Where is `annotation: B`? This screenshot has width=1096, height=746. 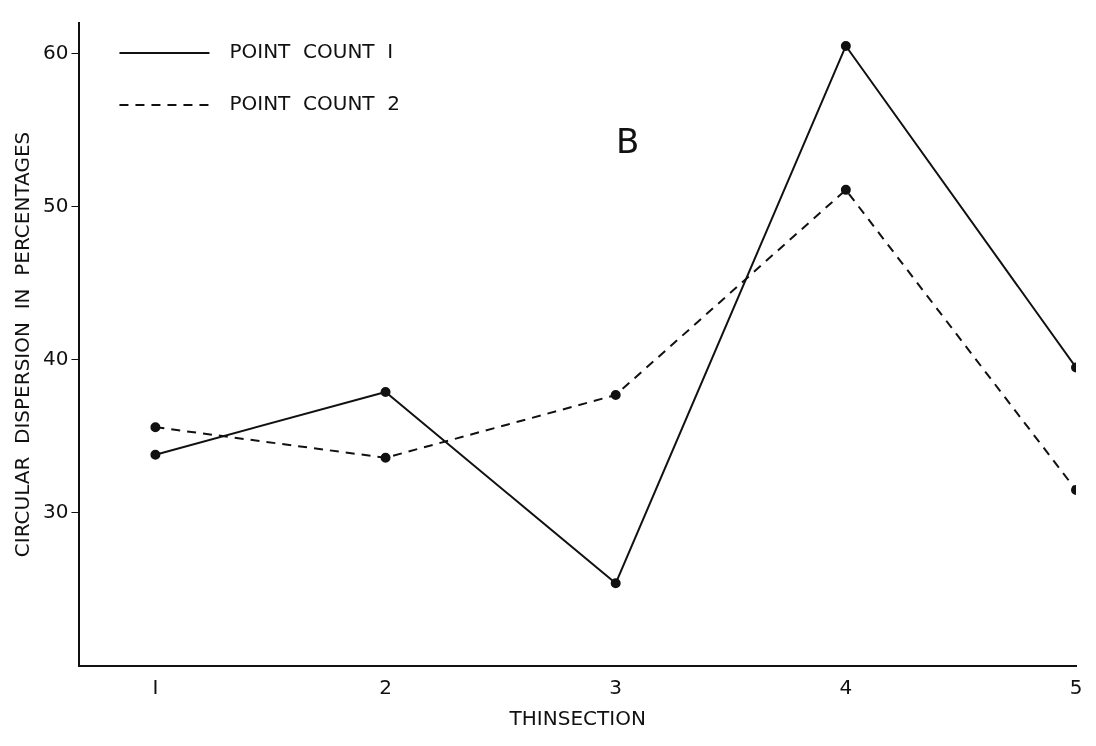
annotation: B is located at coordinates (627, 141).